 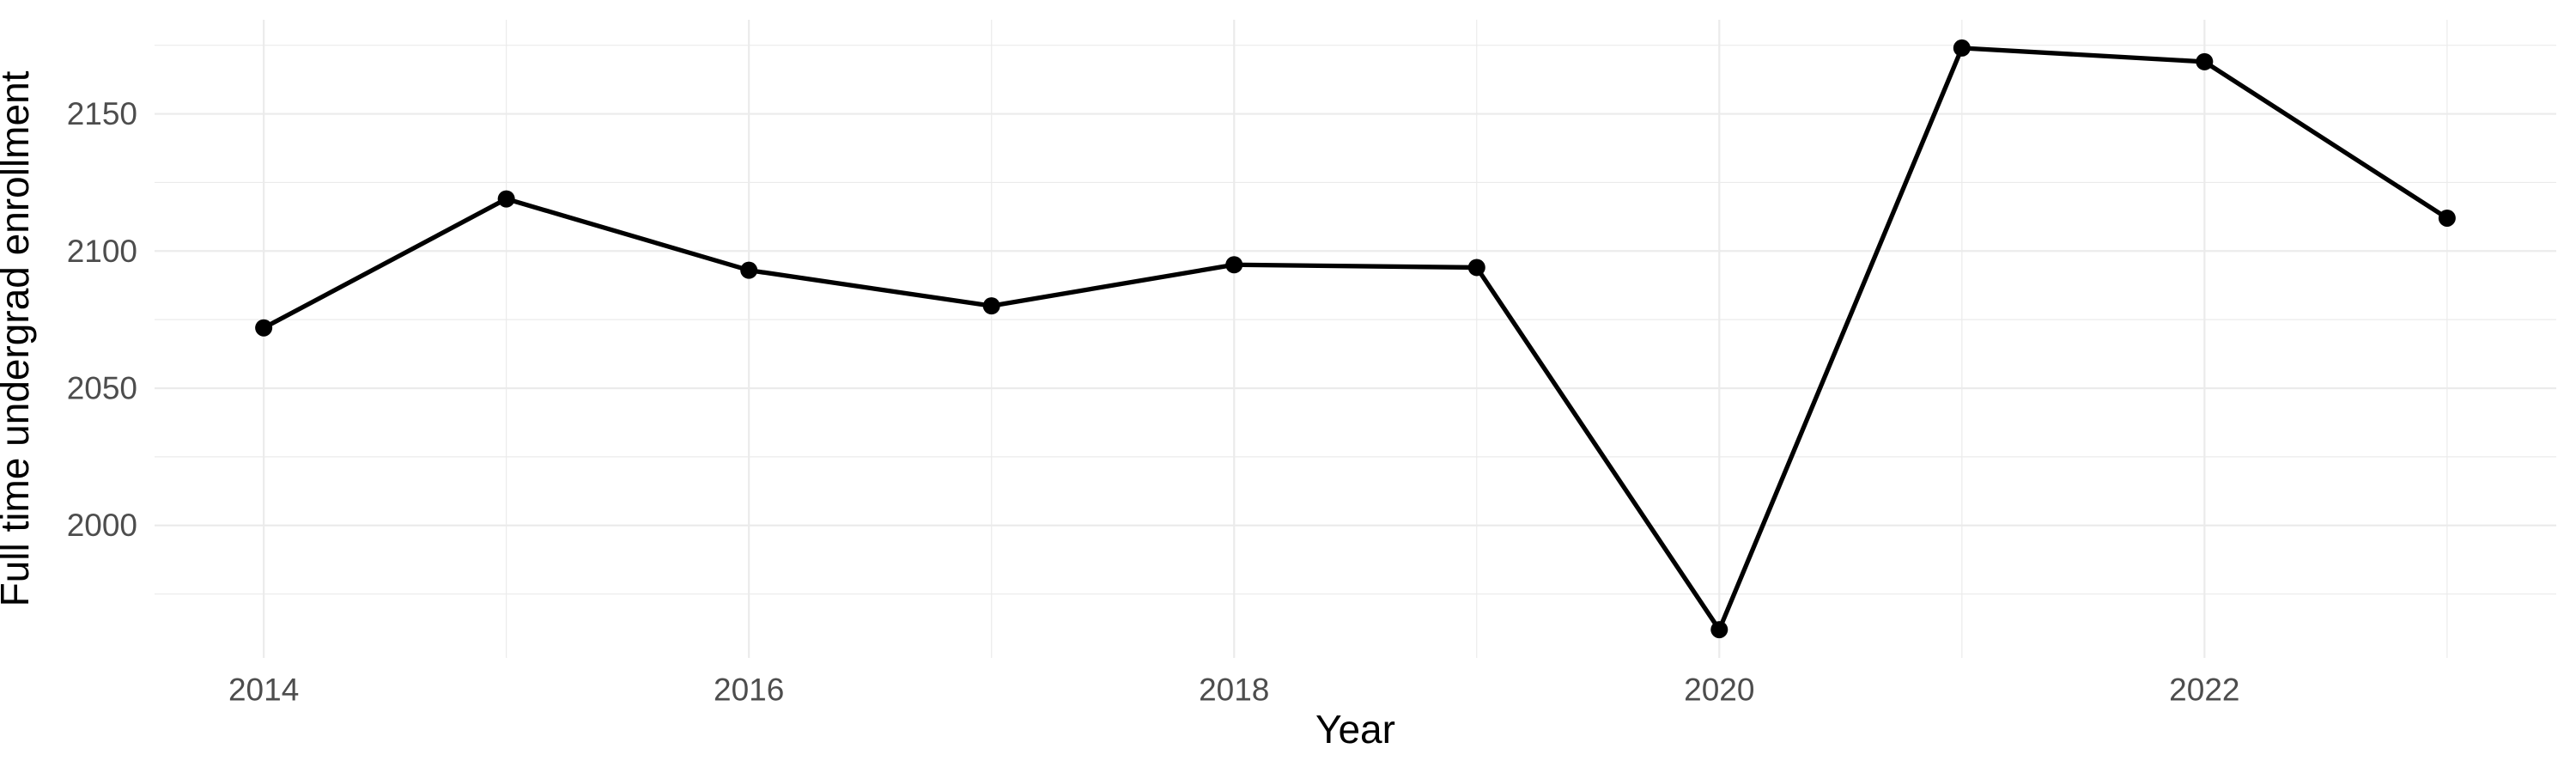 What do you see at coordinates (749, 690) in the screenshot?
I see `x-tick-label-2016: 2016` at bounding box center [749, 690].